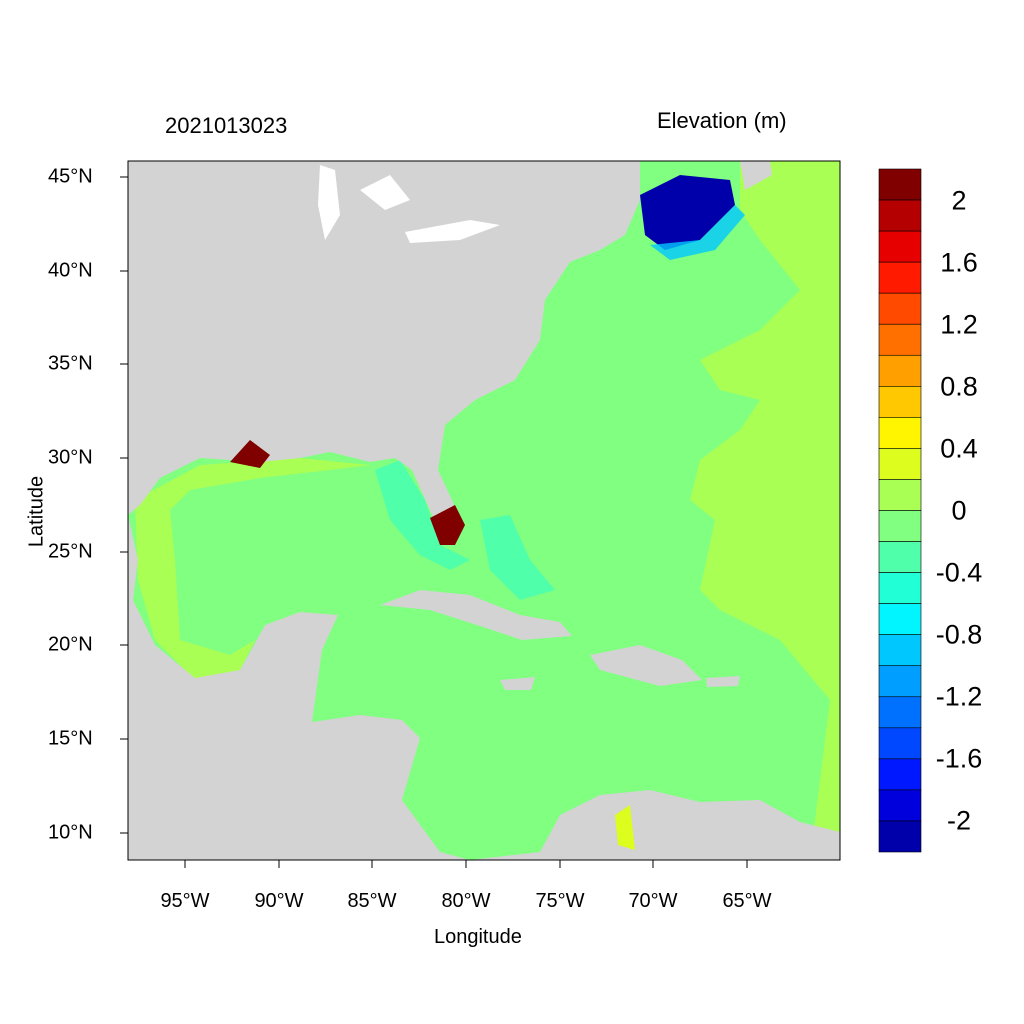  I want to click on y-tick-label: 40°N, so click(70, 270).